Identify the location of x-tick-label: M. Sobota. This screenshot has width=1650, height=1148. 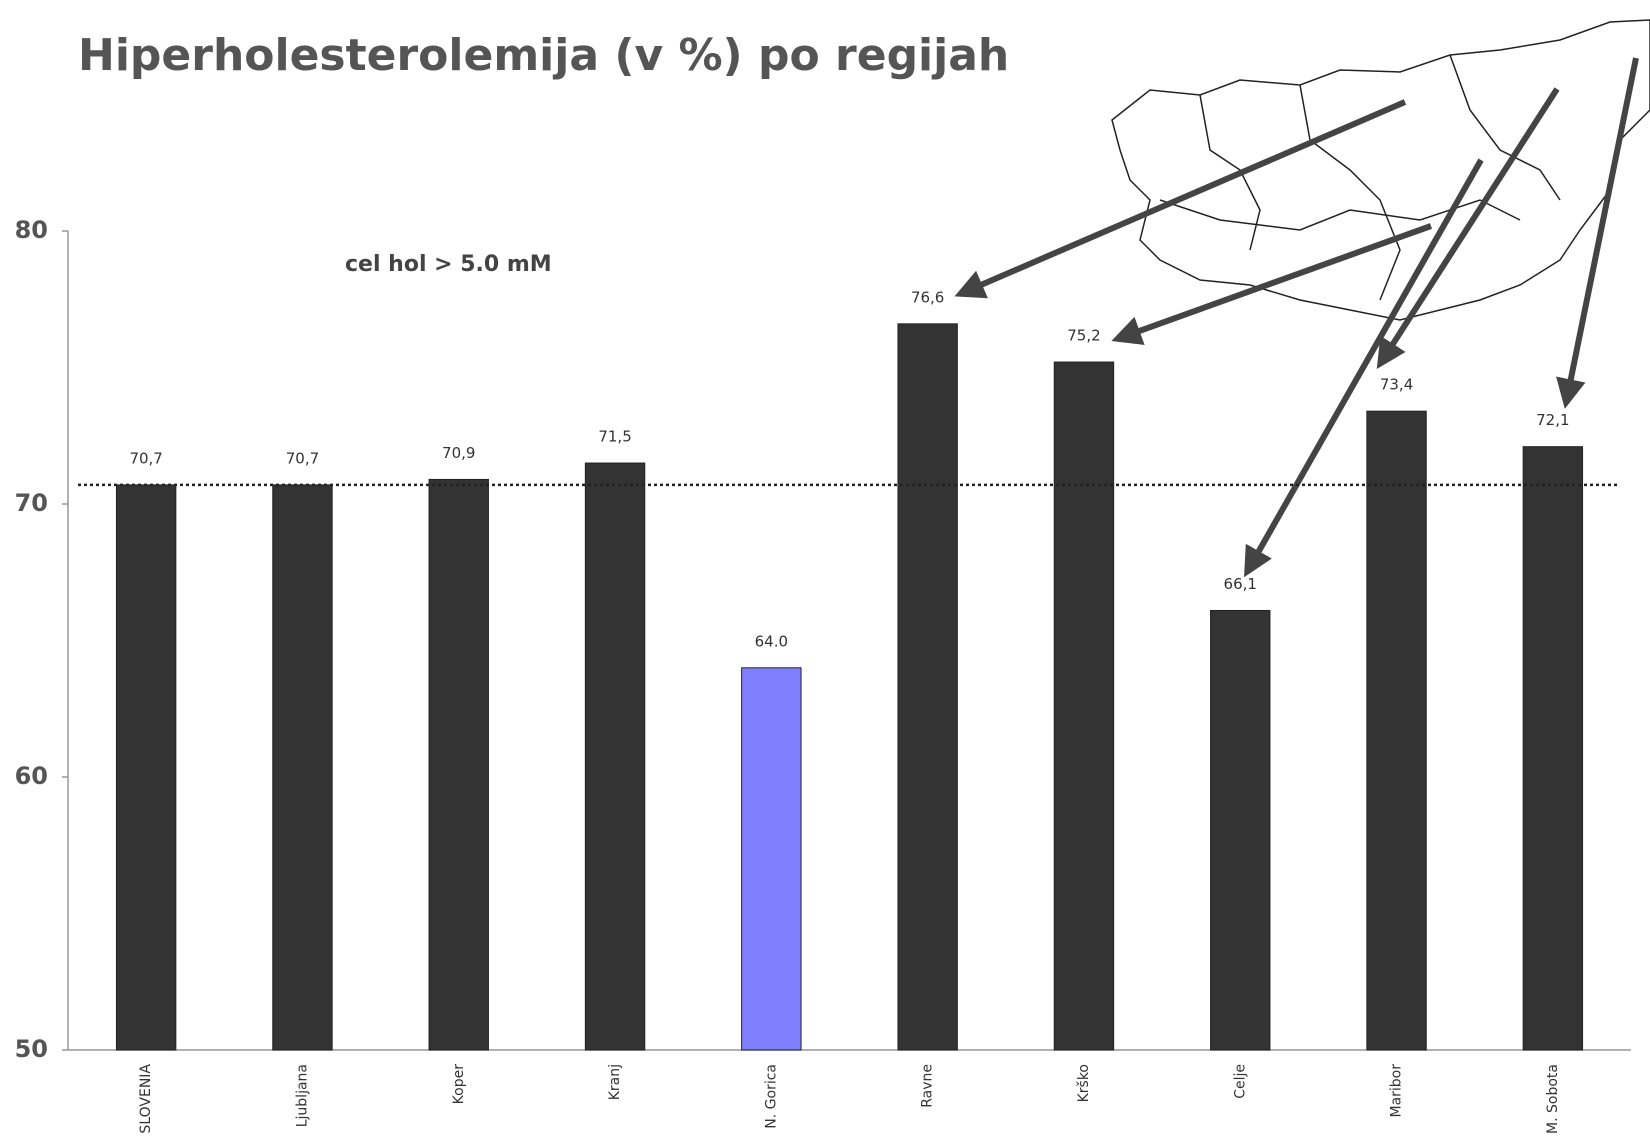
(1553, 1099).